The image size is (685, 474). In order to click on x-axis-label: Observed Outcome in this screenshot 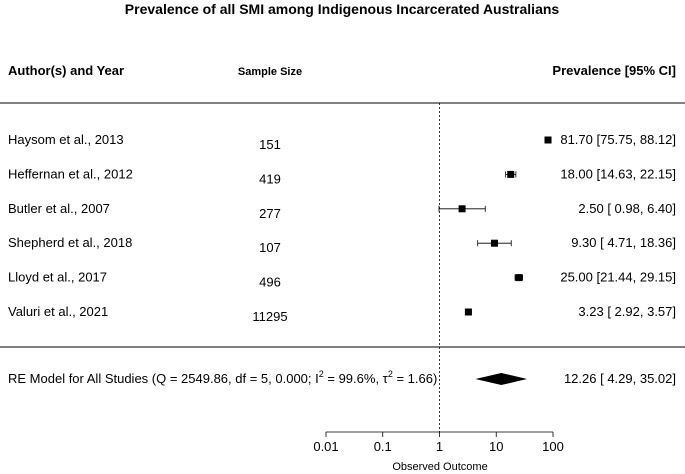, I will do `click(439, 467)`.